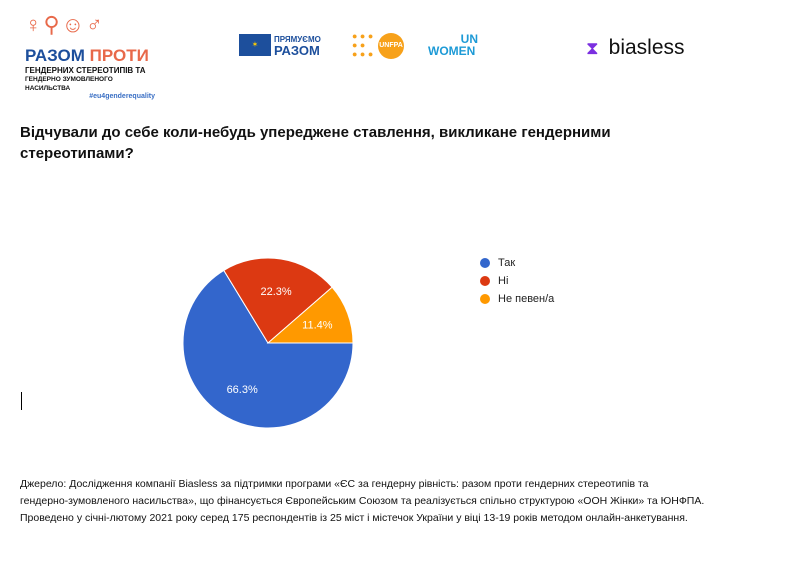 The image size is (800, 571). I want to click on logo-text: ПРЯМУЄМО, so click(297, 39).